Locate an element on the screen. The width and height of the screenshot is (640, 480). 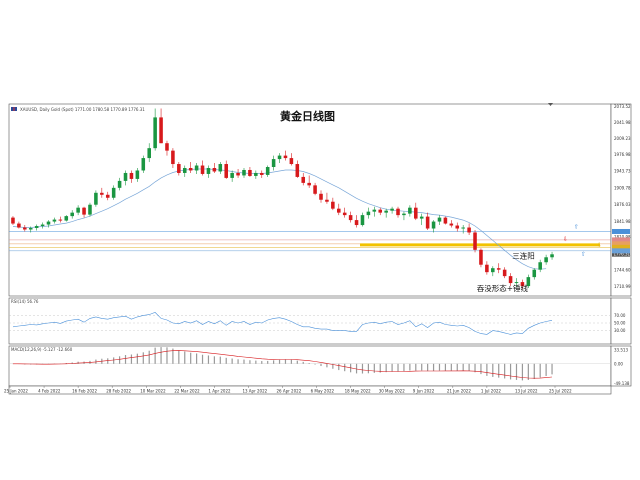
price-tick-label: 1943.73 is located at coordinates (622, 171).